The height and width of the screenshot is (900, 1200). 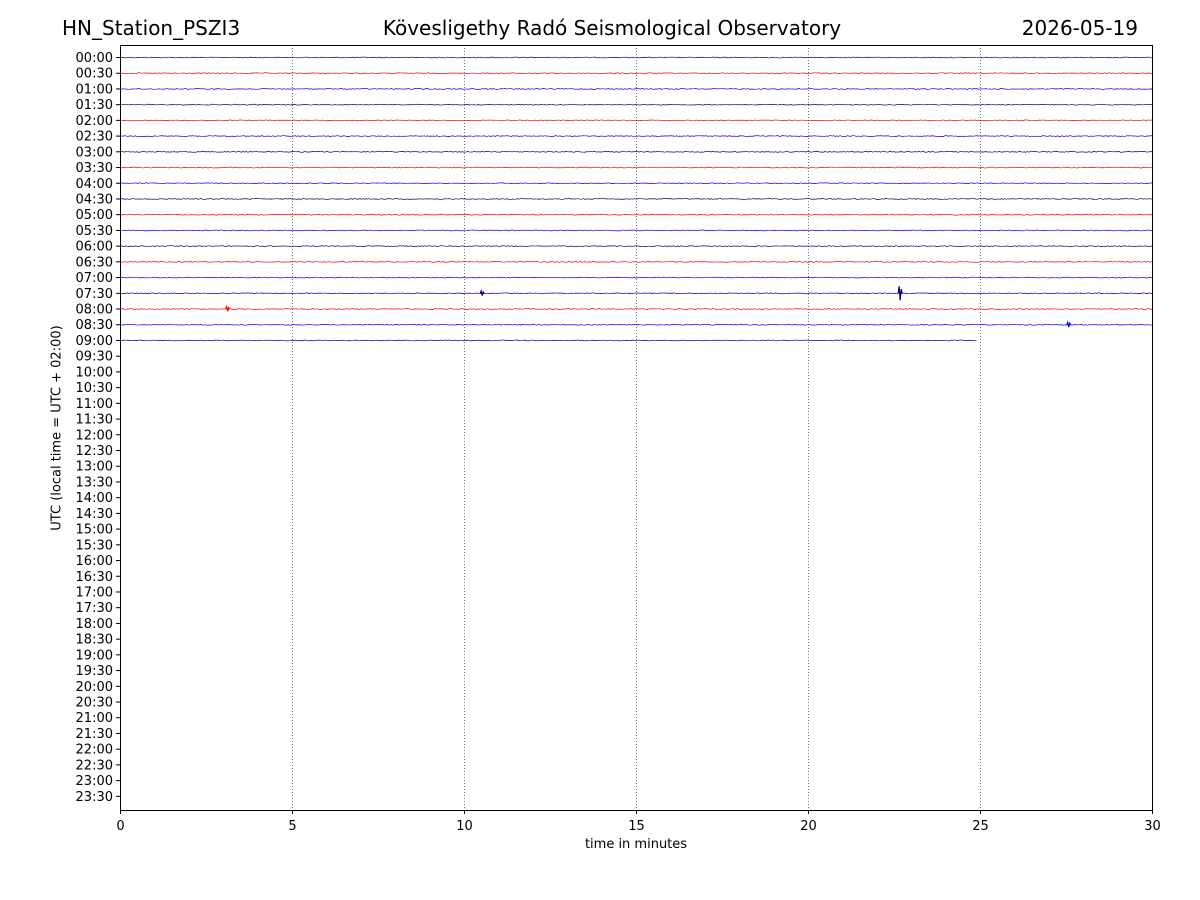 What do you see at coordinates (94, 530) in the screenshot?
I see `y-tick-label: 15:00` at bounding box center [94, 530].